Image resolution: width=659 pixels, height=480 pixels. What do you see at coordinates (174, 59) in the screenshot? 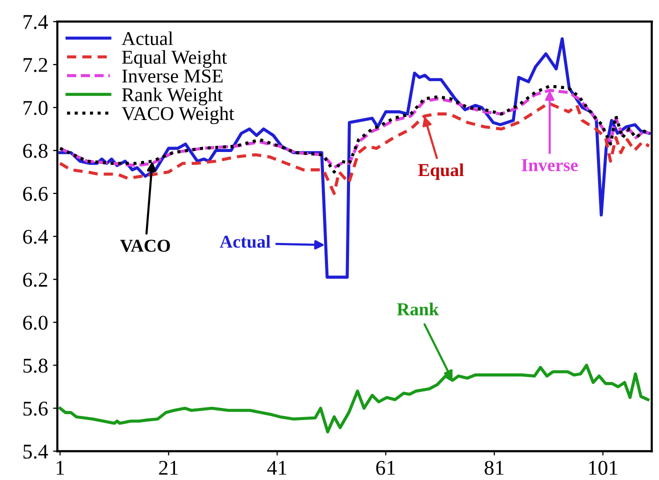
I see `legend-label: Equal Weight` at bounding box center [174, 59].